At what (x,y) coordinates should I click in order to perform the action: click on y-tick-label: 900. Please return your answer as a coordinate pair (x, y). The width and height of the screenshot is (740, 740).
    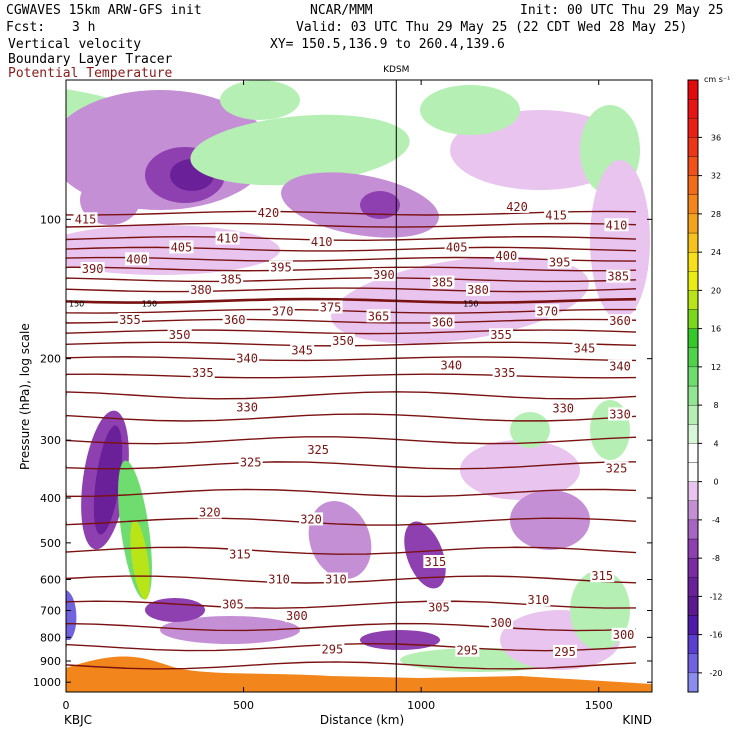
    Looking at the image, I should click on (50, 661).